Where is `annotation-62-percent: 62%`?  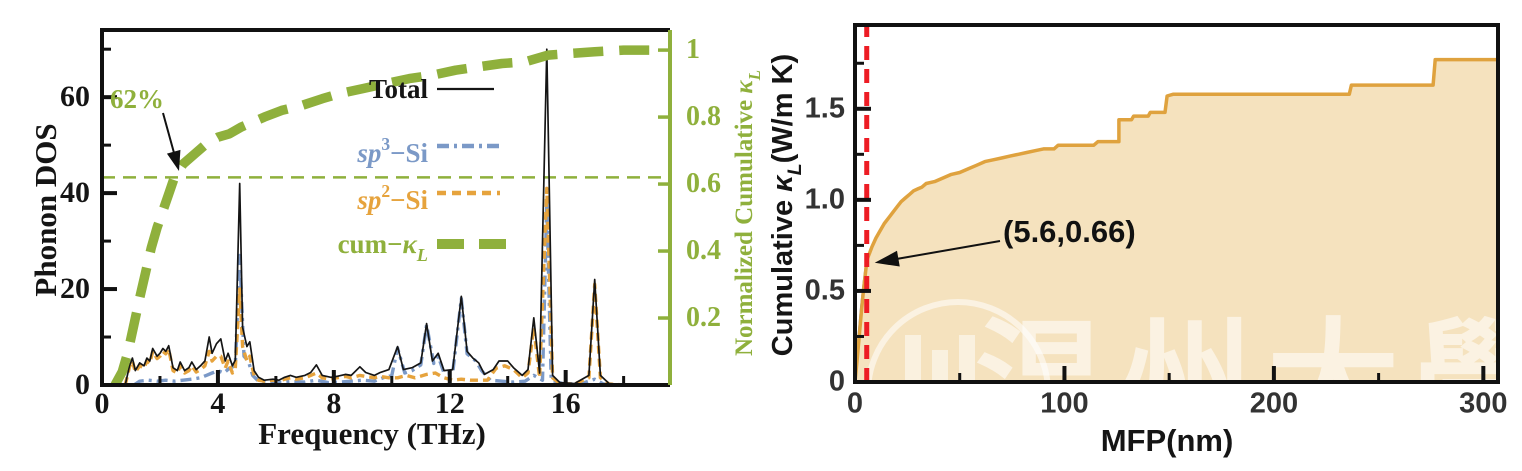 annotation-62-percent: 62% is located at coordinates (137, 99).